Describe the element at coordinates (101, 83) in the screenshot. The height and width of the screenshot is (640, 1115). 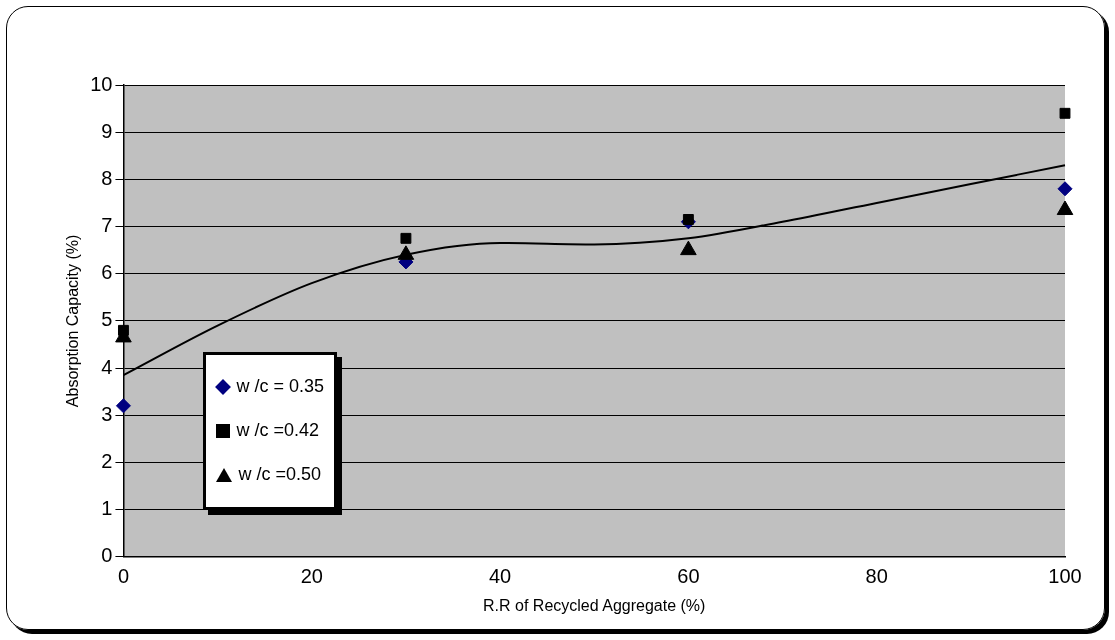
I see `y-tick-label: 10` at that location.